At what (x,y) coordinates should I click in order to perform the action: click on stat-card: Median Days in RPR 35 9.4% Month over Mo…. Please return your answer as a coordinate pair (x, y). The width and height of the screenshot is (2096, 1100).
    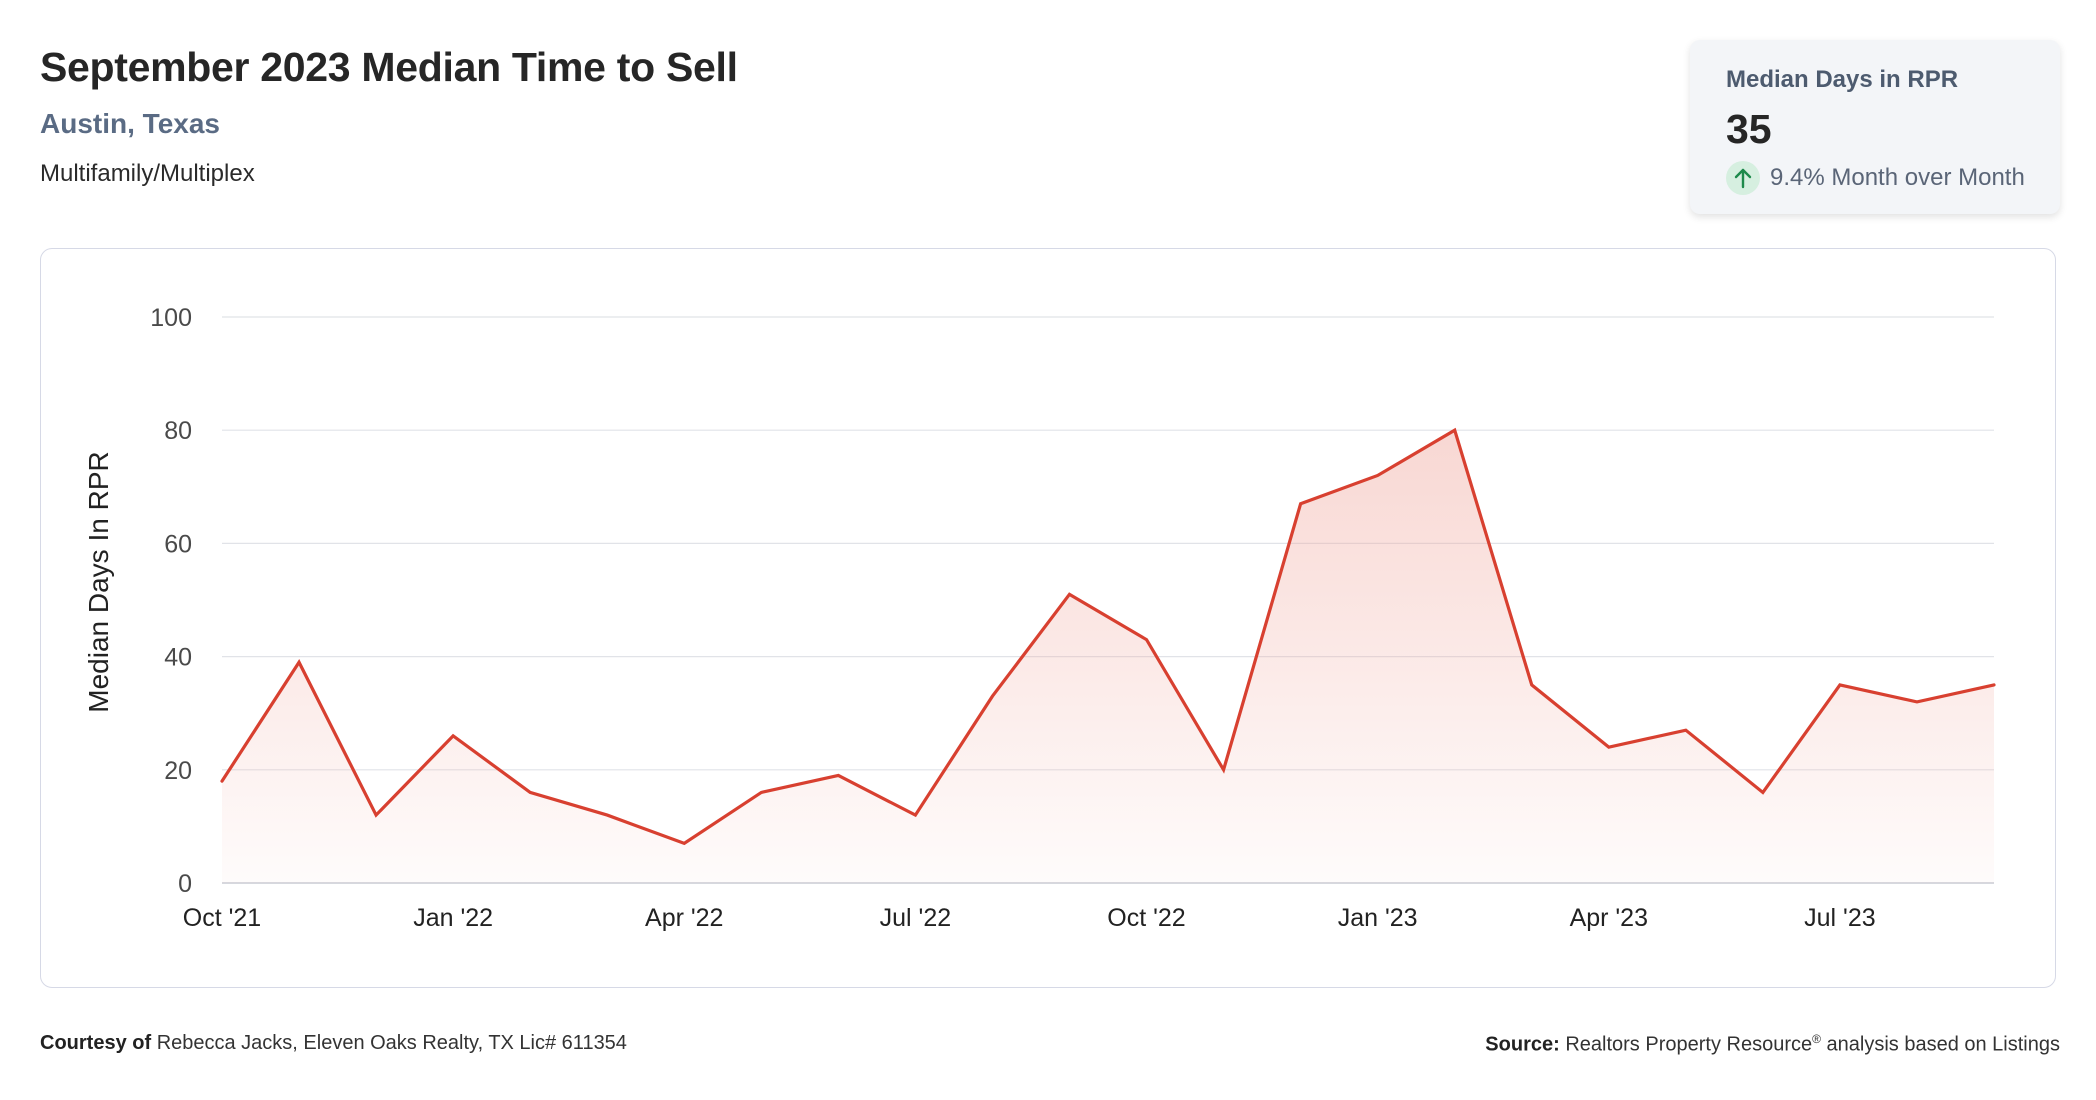
    Looking at the image, I should click on (1875, 127).